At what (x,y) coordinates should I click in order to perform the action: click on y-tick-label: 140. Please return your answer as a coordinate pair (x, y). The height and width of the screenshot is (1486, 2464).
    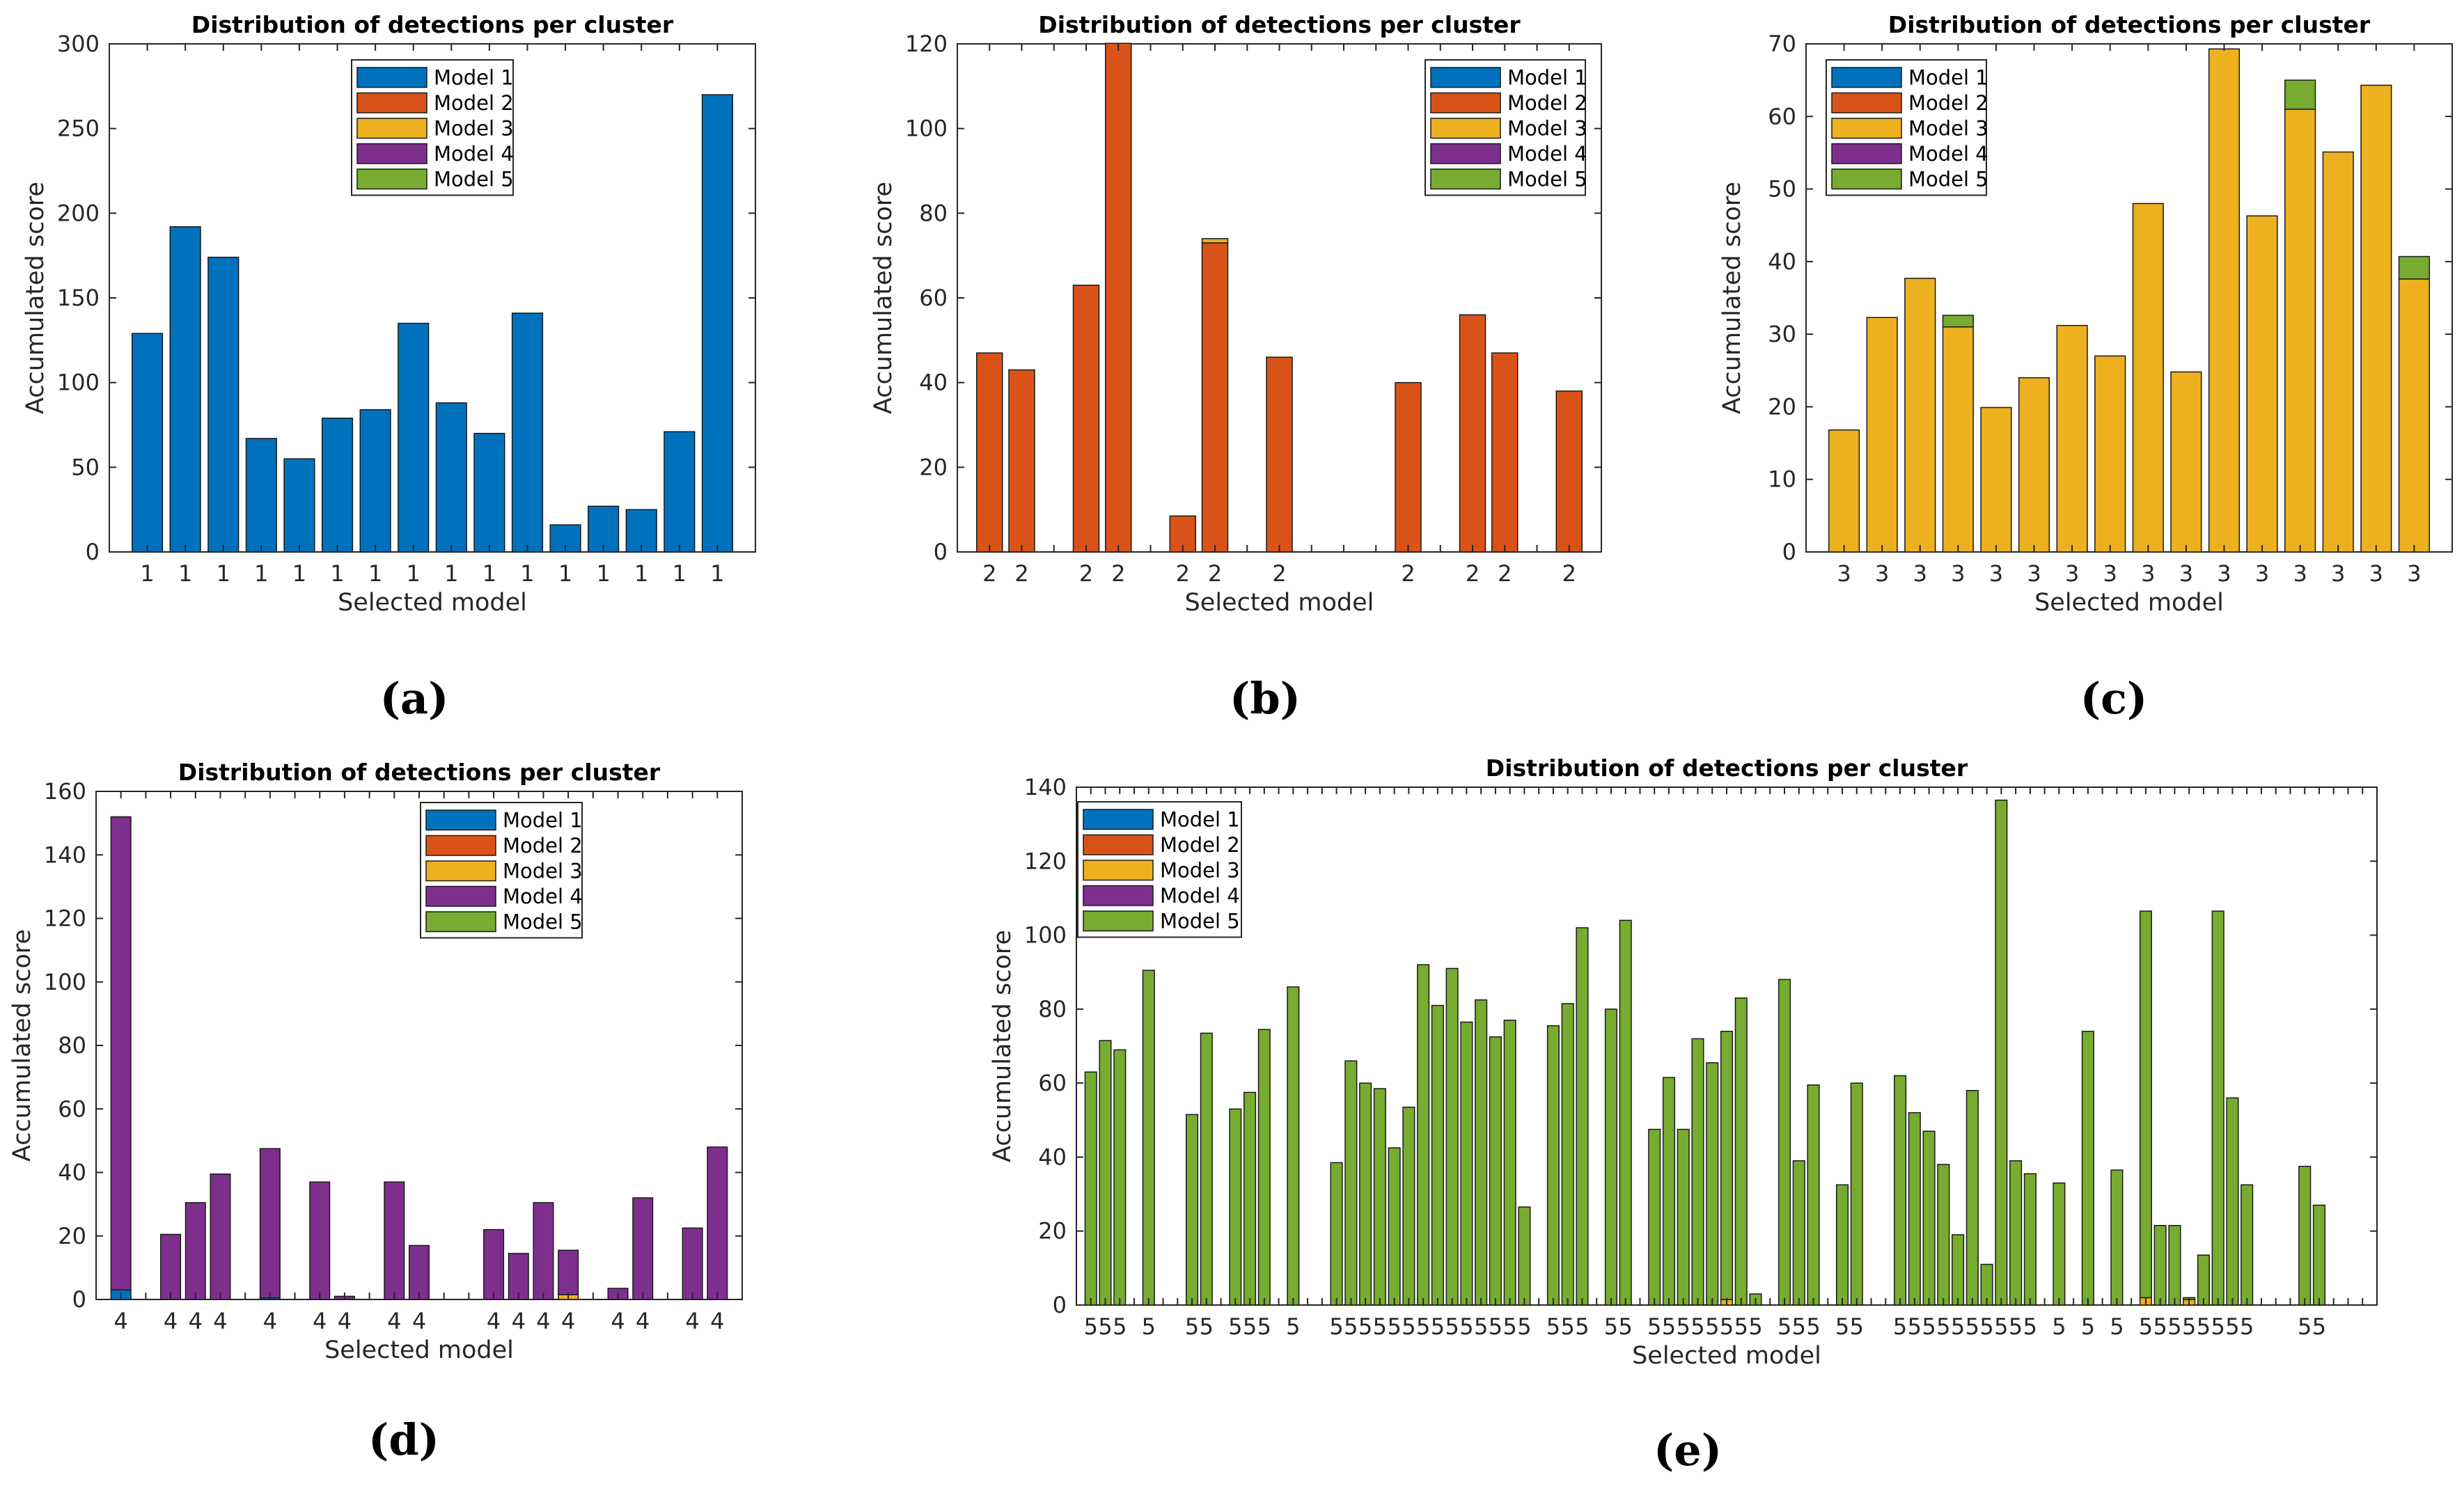
    Looking at the image, I should click on (1045, 787).